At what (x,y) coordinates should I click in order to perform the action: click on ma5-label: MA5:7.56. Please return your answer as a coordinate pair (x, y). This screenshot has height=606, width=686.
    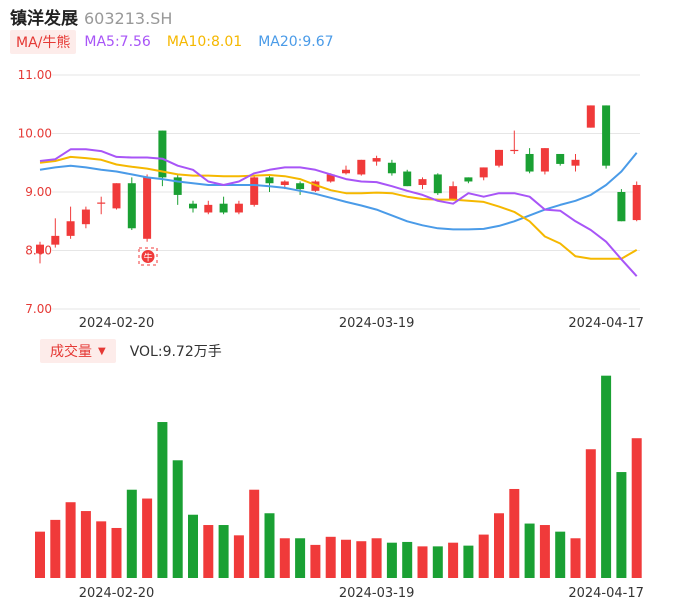
    Looking at the image, I should click on (117, 42).